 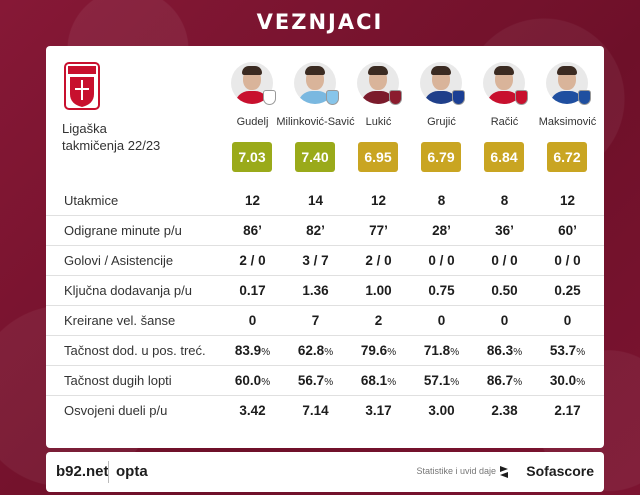 I want to click on stat-number: 2 / 0, so click(x=252, y=260).